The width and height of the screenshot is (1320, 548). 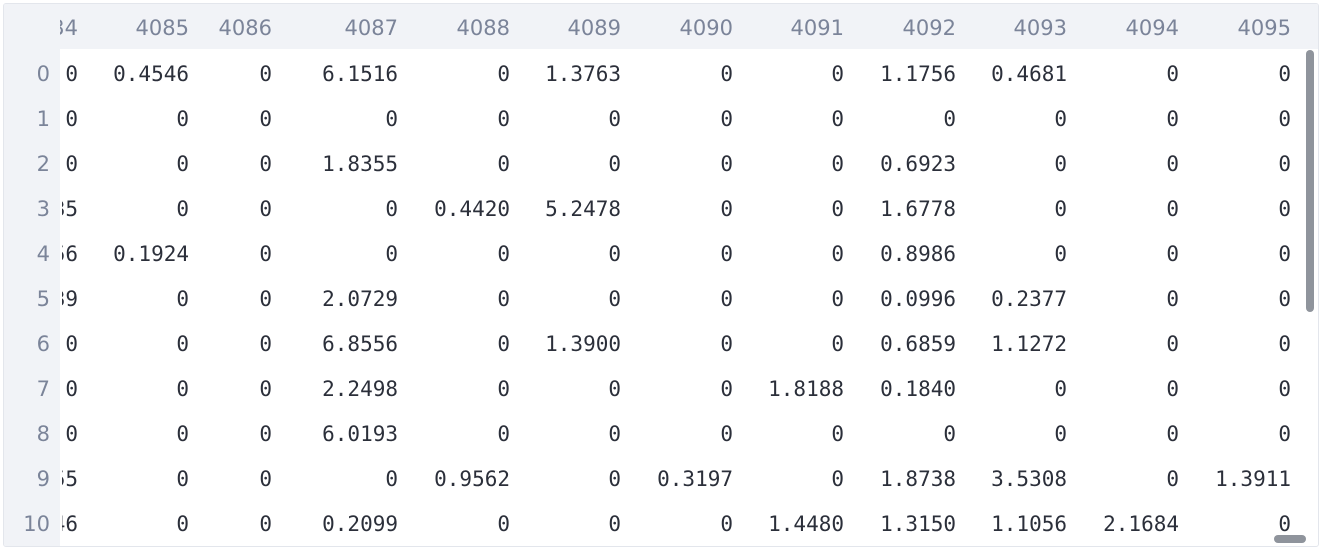 What do you see at coordinates (918, 524) in the screenshot?
I see `table-cell: 1.3150` at bounding box center [918, 524].